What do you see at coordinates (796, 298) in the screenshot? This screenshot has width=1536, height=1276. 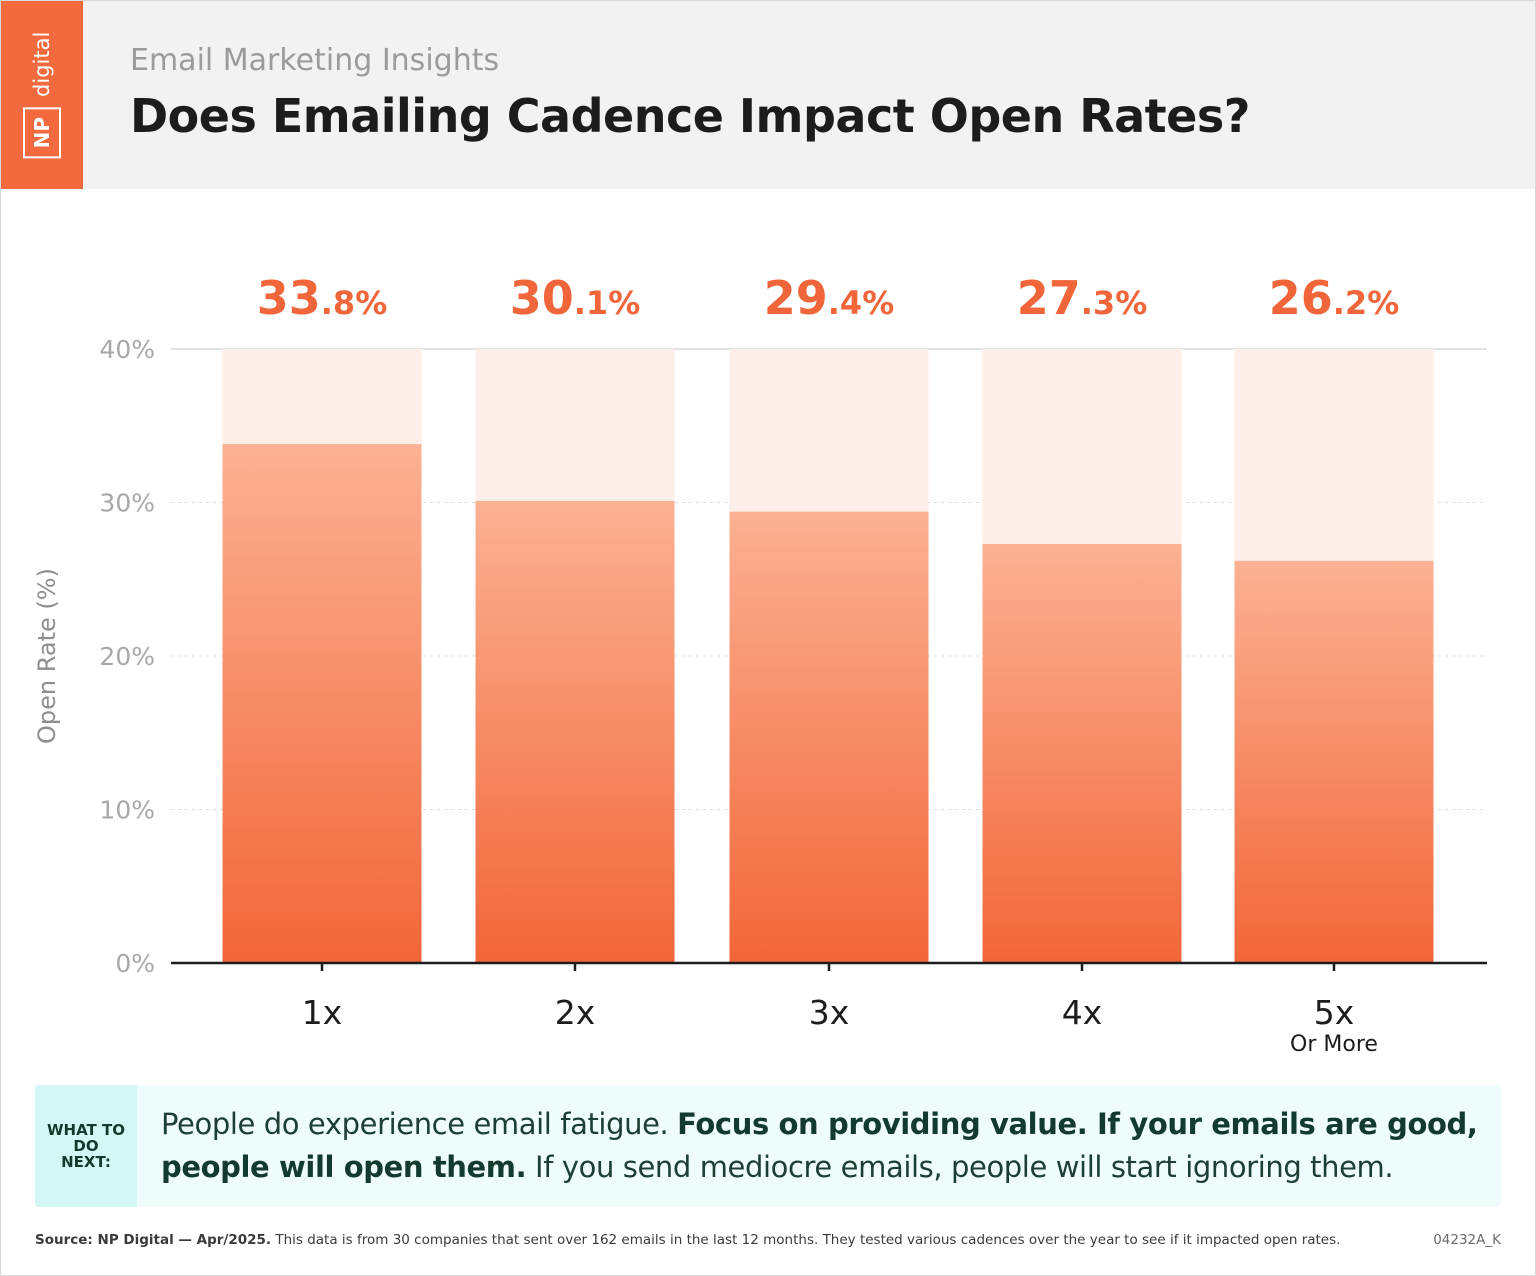 I see `value-label-int: 29` at bounding box center [796, 298].